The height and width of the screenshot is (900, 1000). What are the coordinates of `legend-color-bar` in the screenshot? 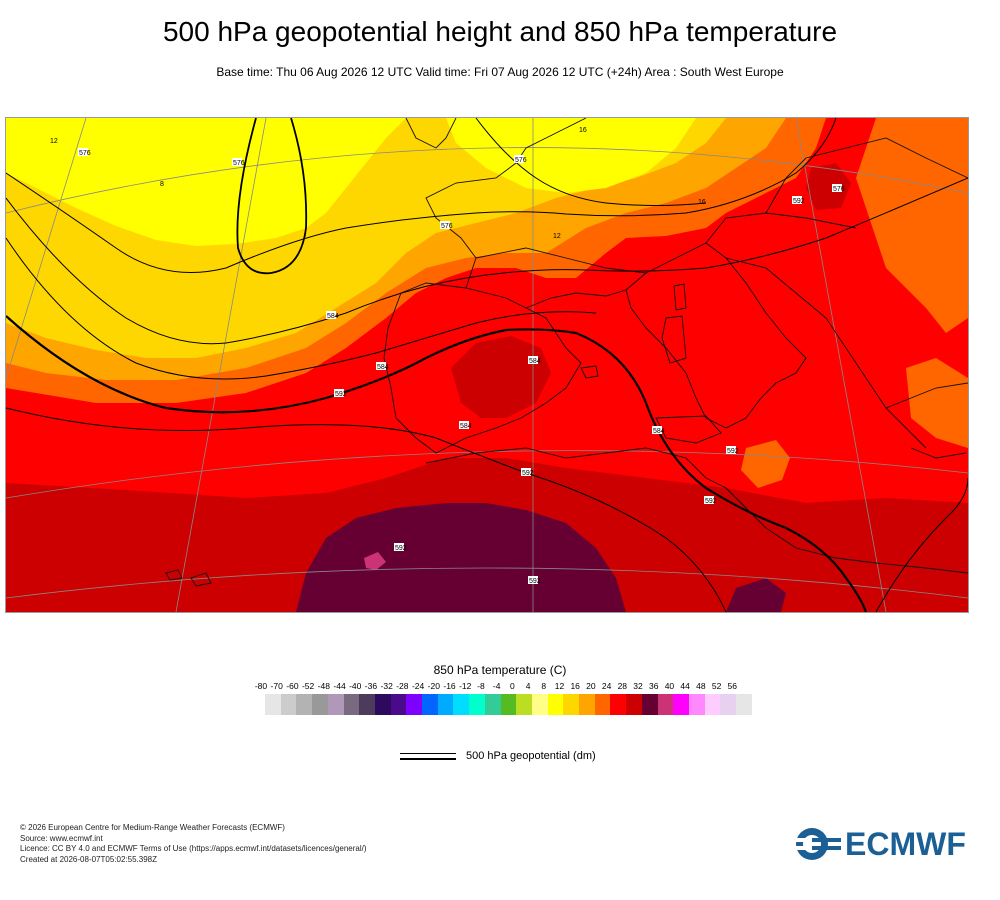 It's located at (508, 704).